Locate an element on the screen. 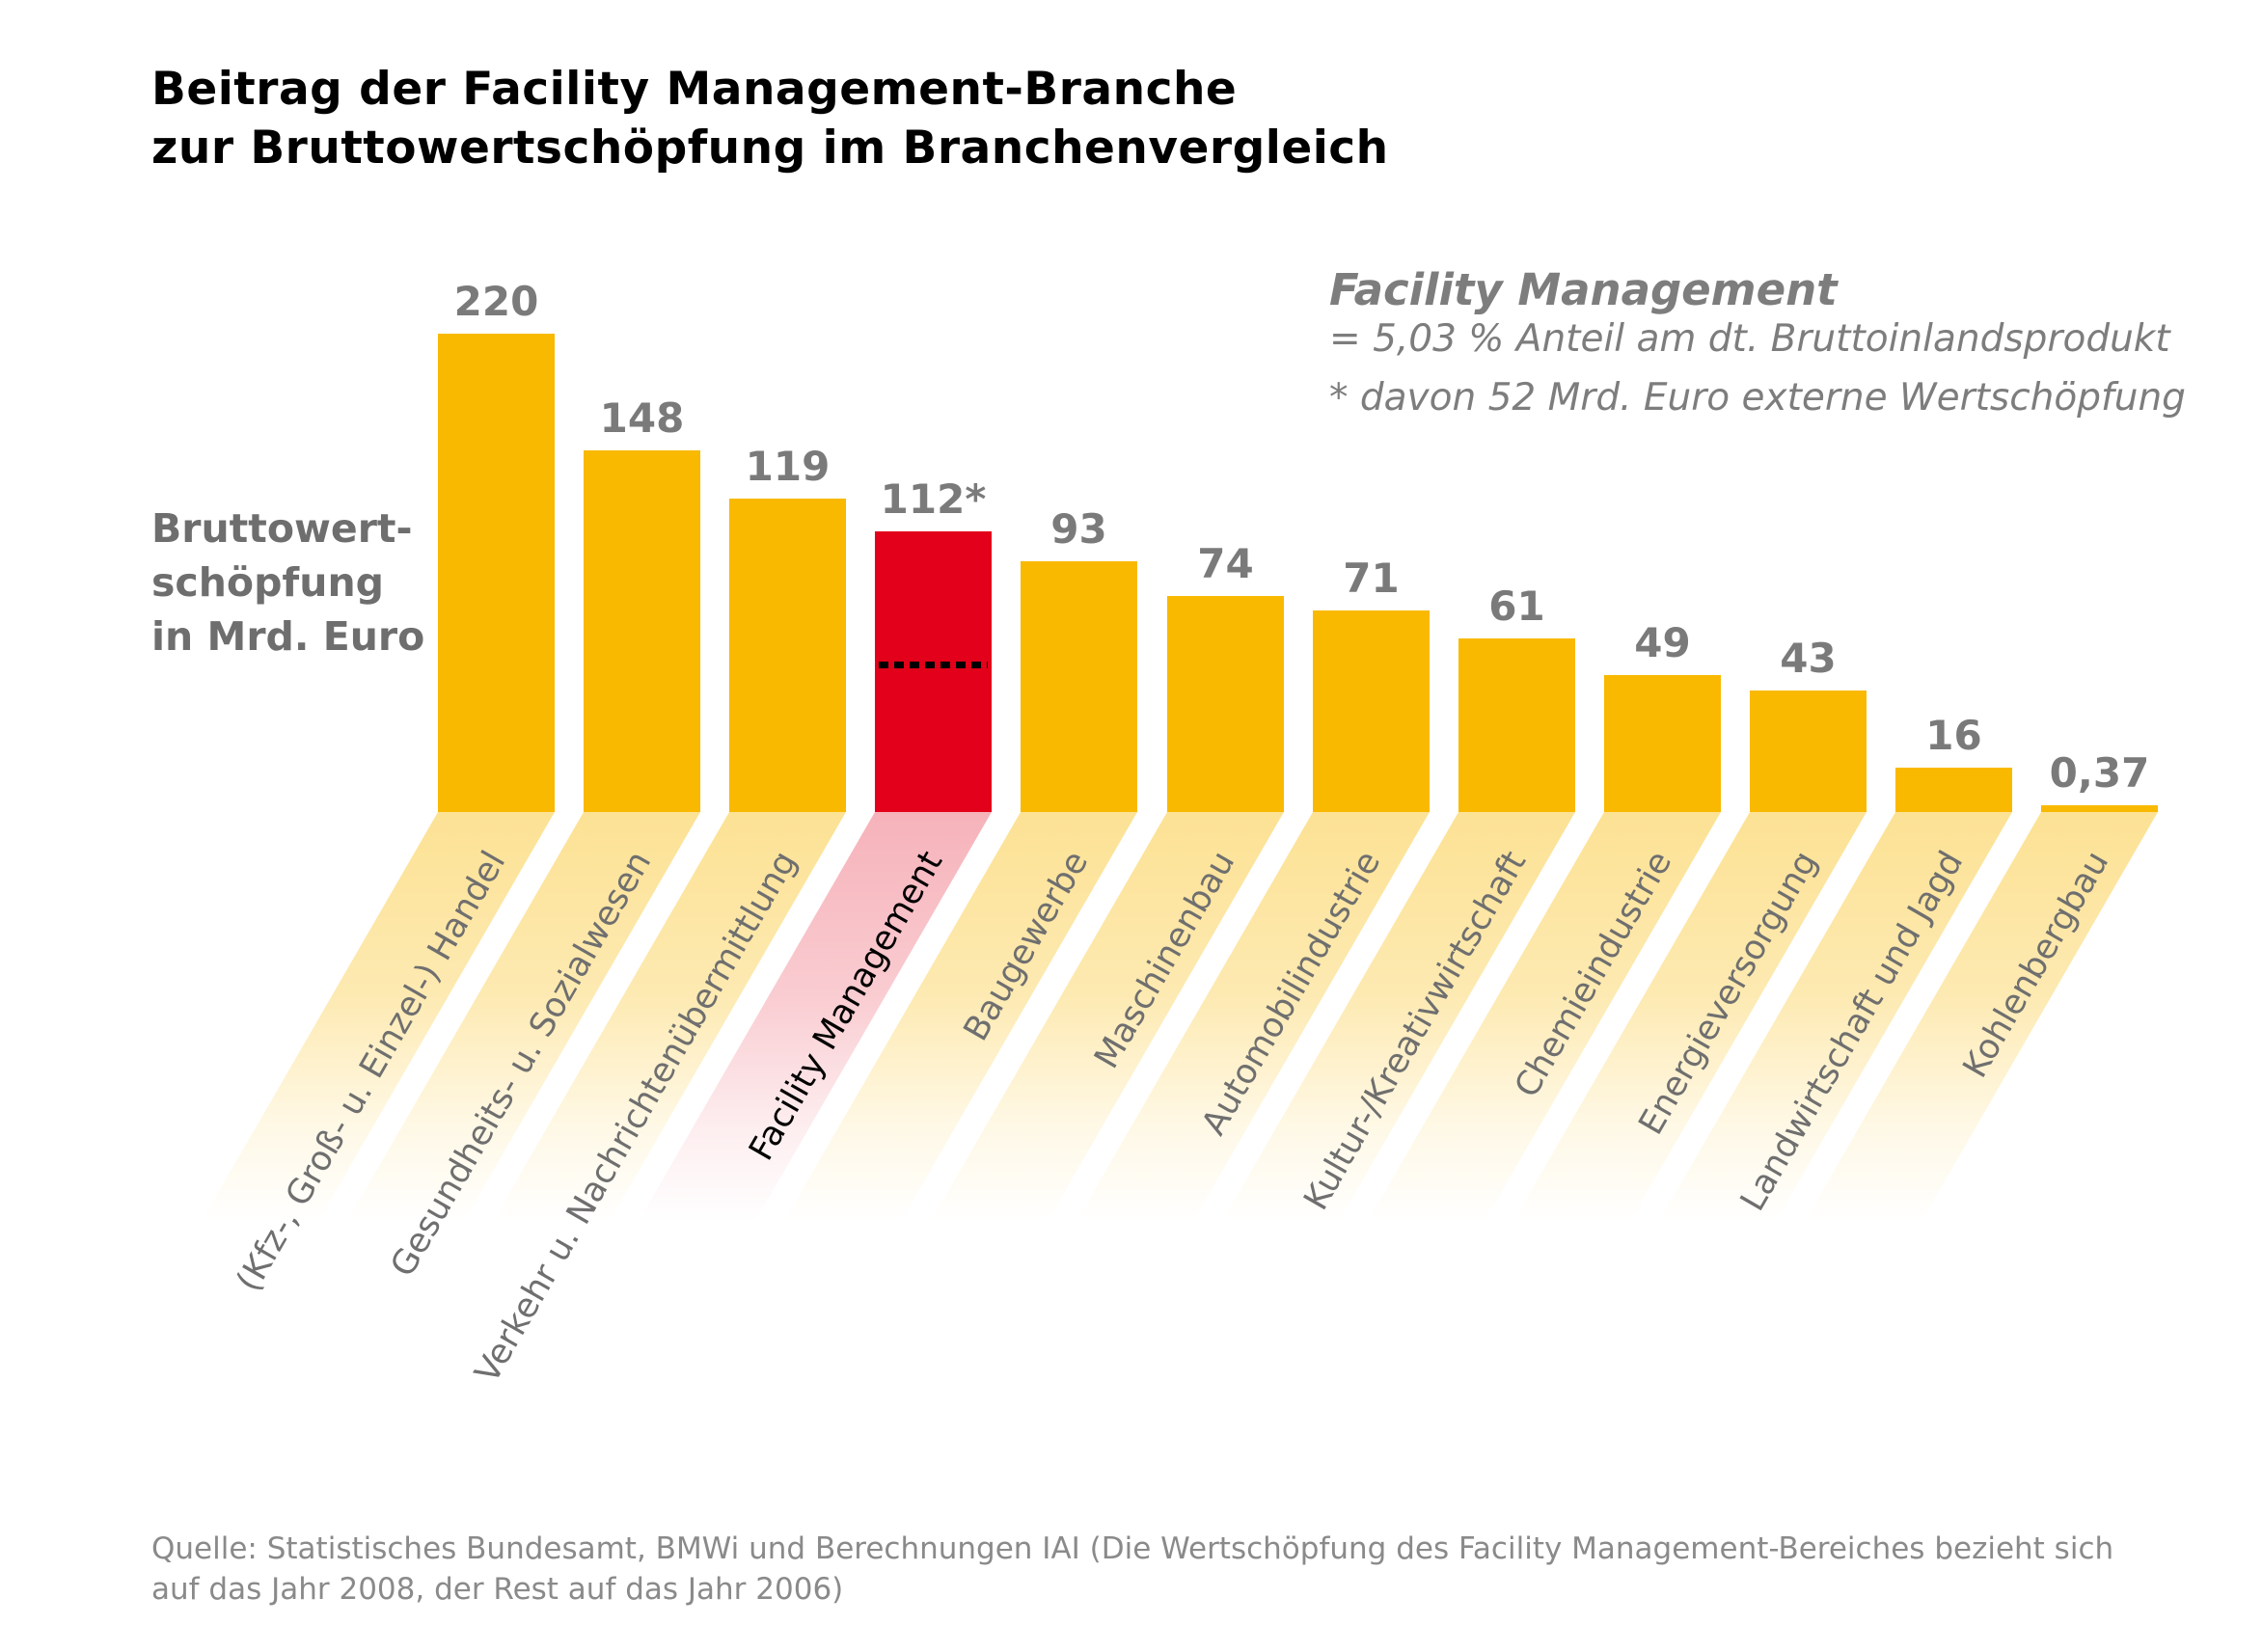  bar-value-label: 112* is located at coordinates (933, 499).